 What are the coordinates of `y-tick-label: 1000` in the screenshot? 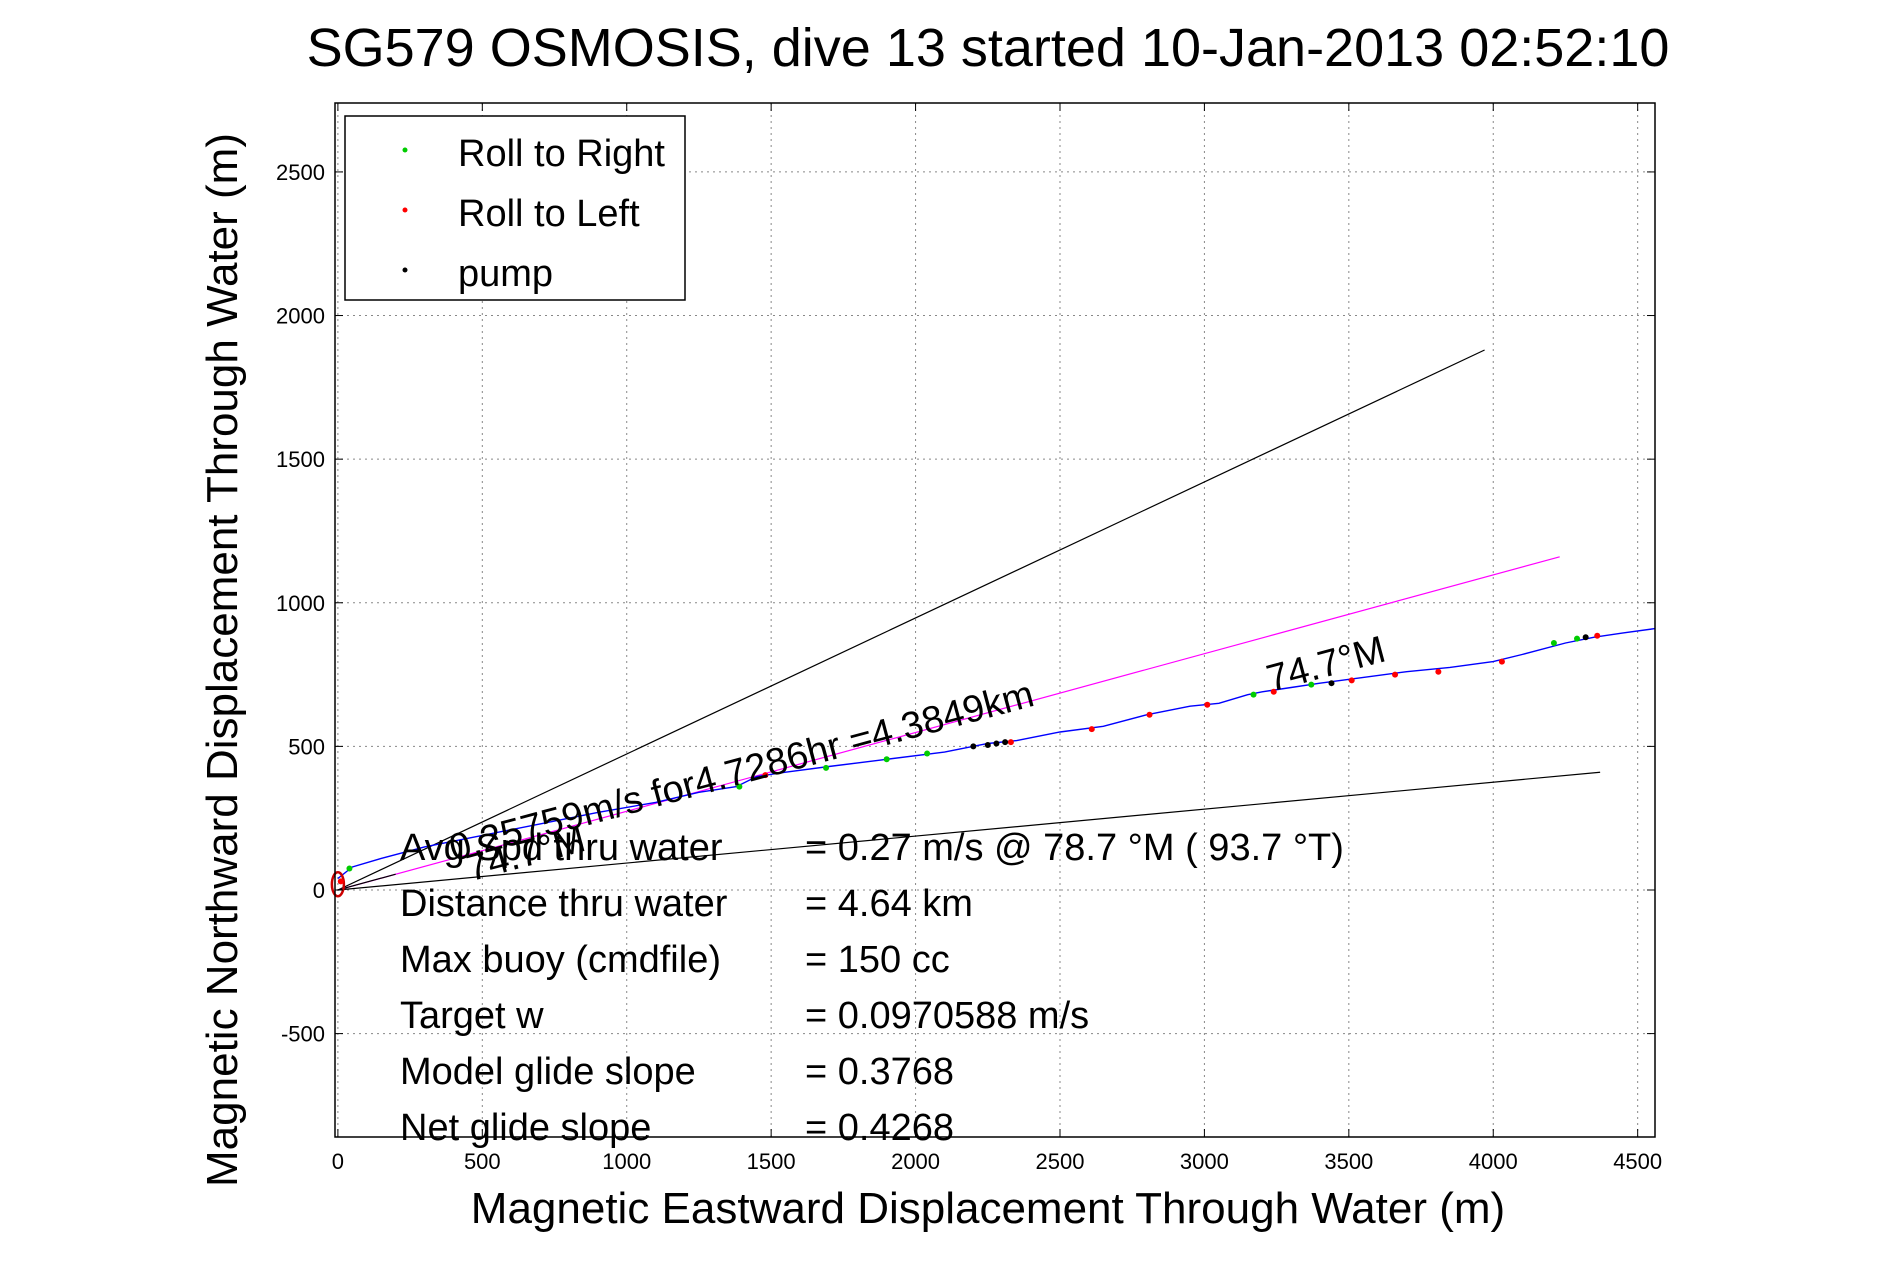 It's located at (300, 603).